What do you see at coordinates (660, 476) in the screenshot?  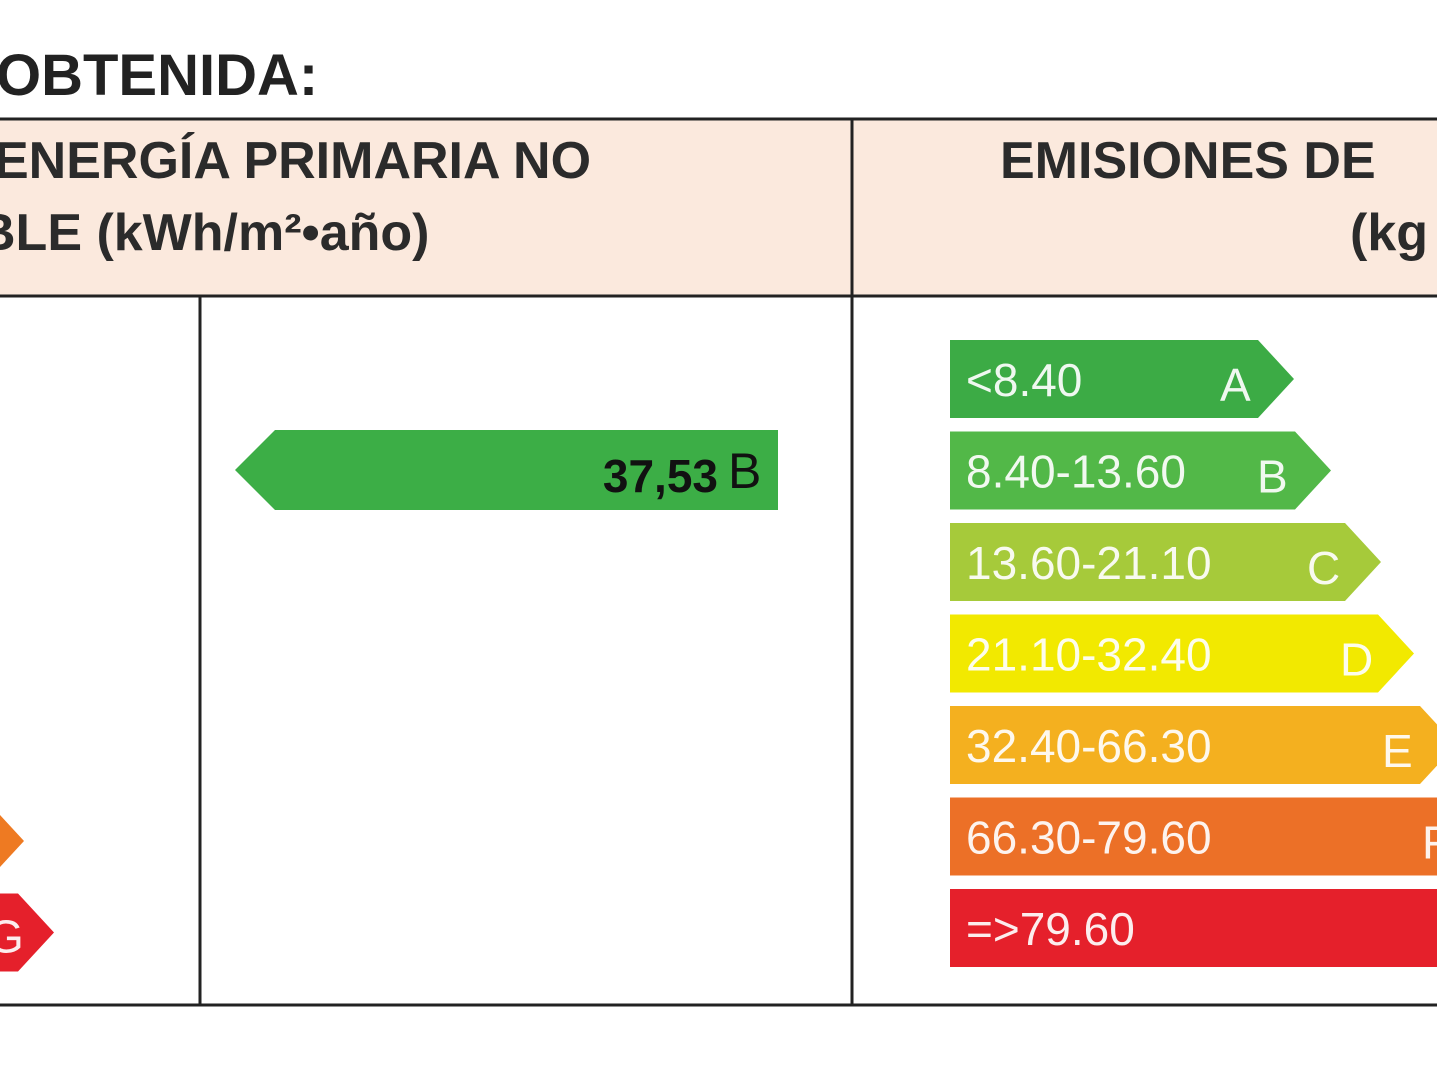 I see `rating-value: 37,53` at bounding box center [660, 476].